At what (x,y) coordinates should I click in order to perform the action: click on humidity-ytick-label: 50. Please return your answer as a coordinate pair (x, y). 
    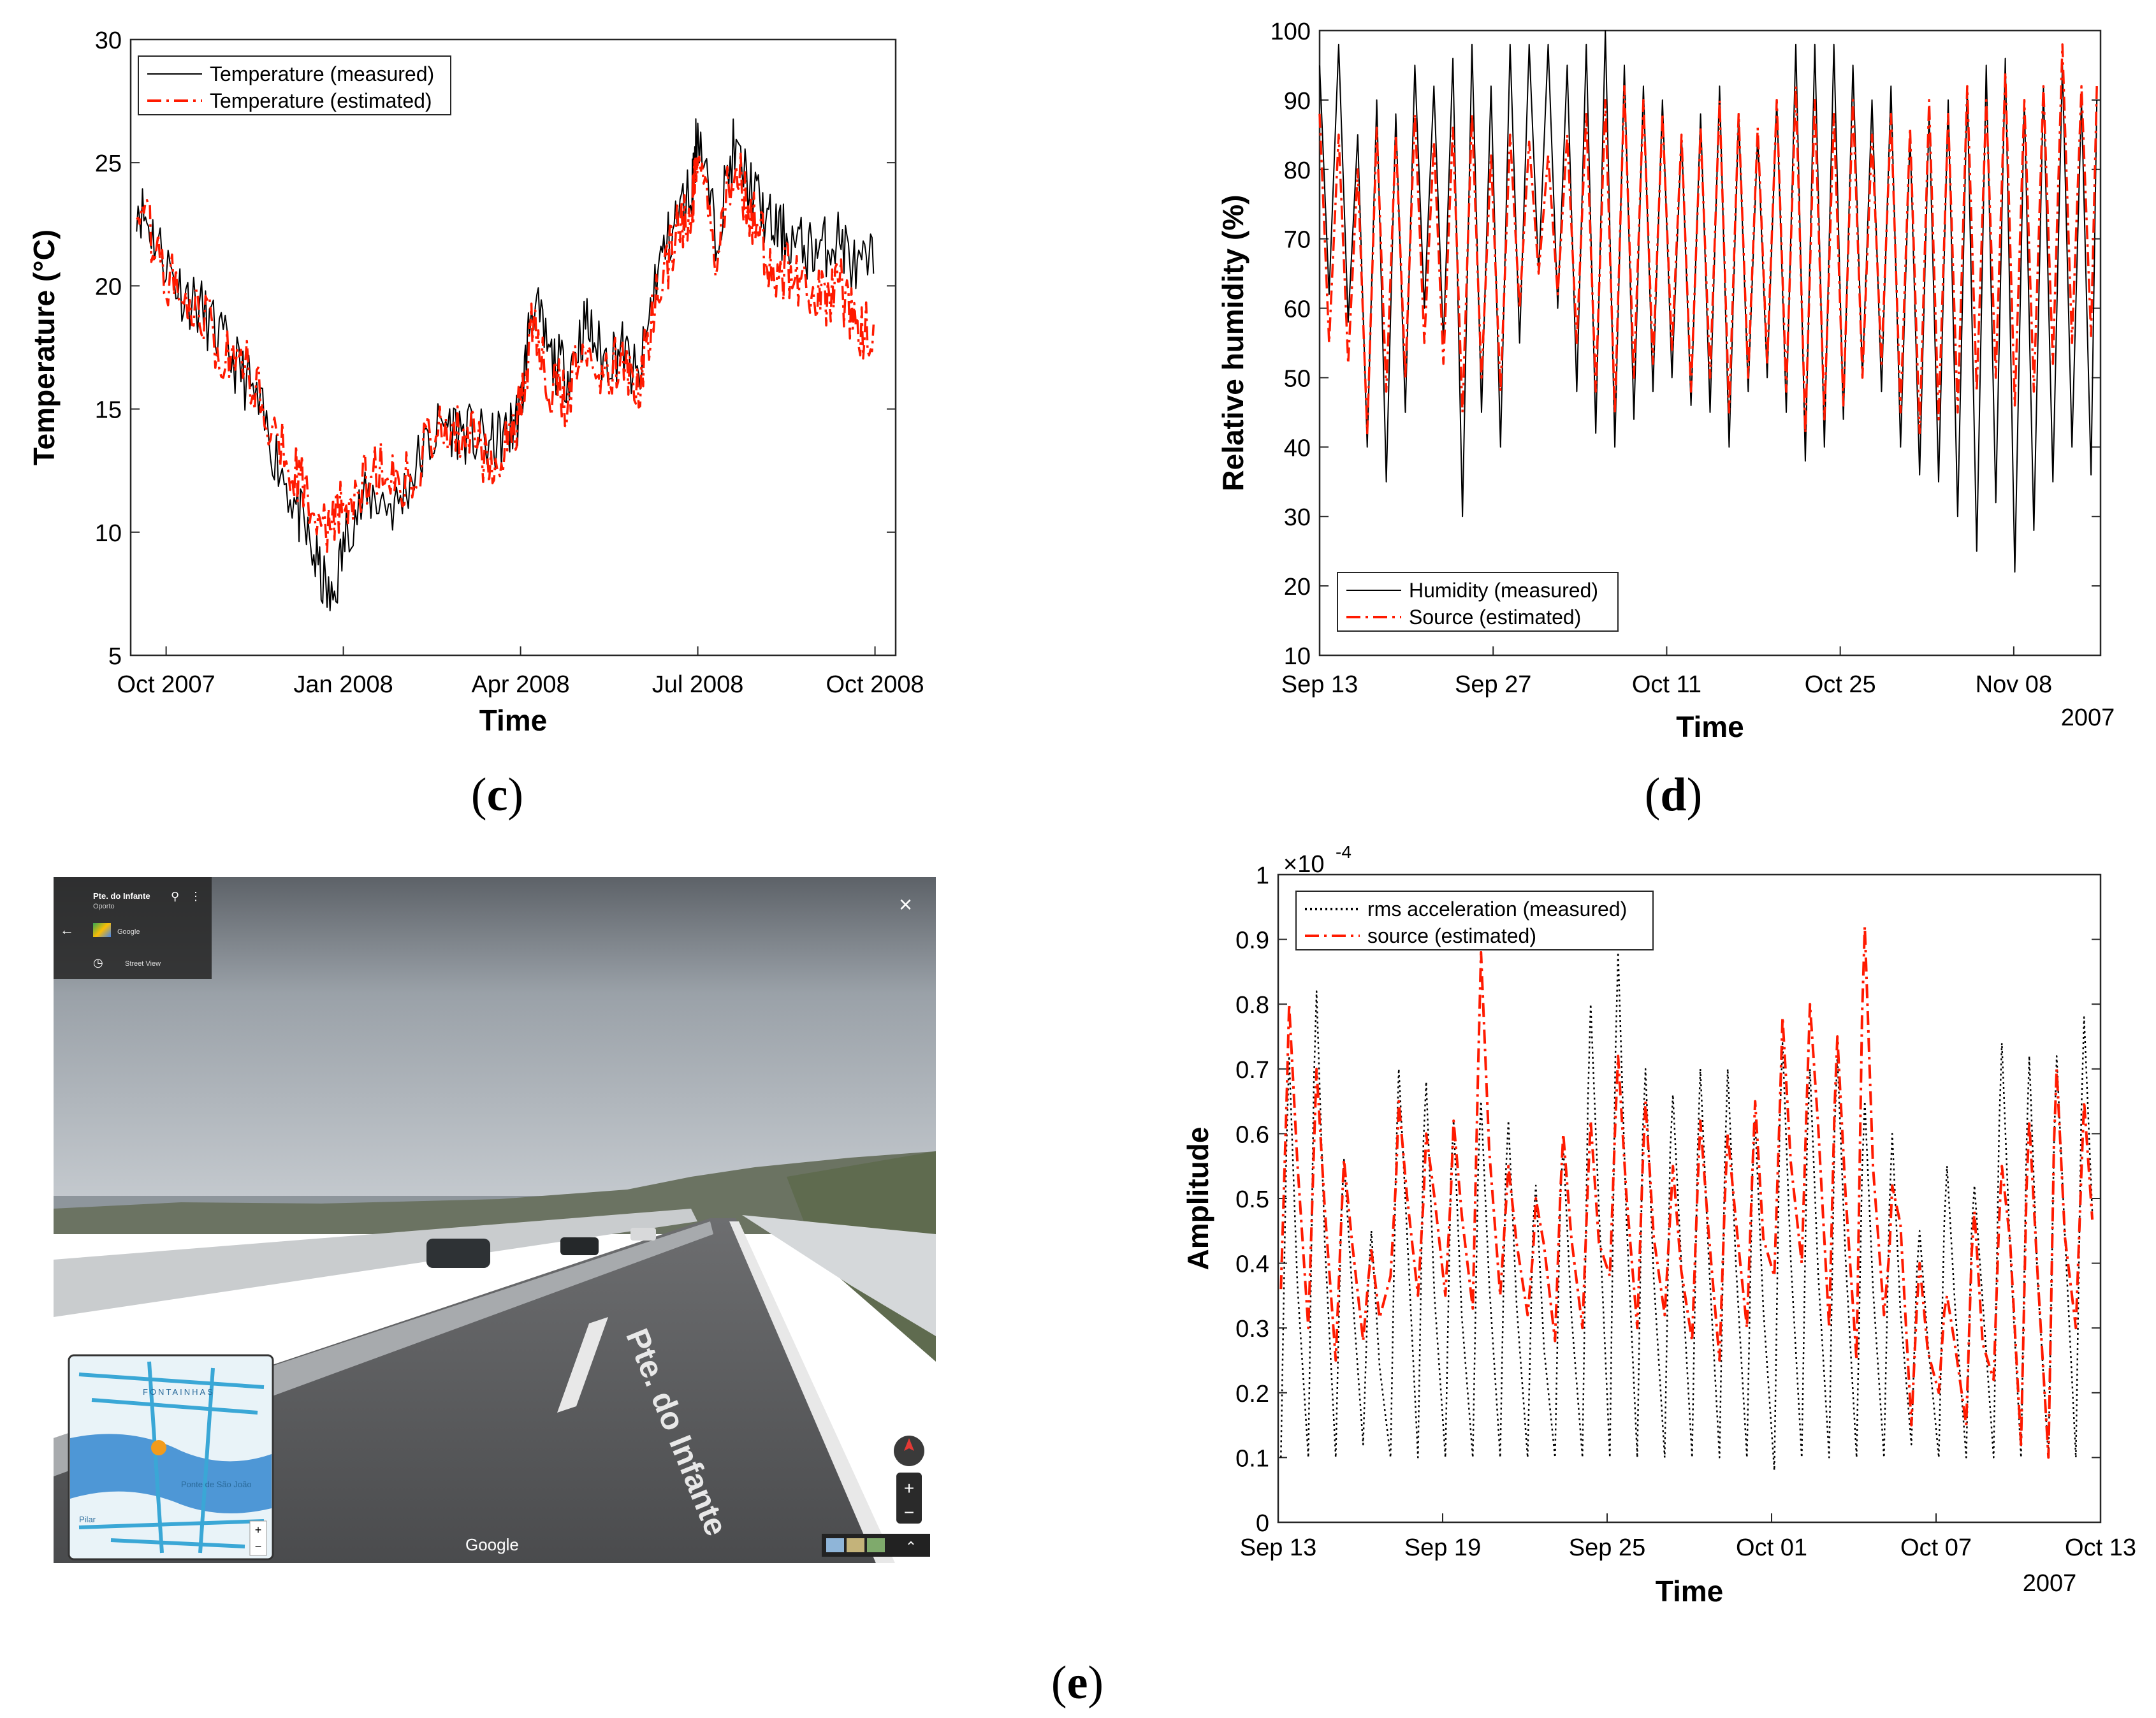
    Looking at the image, I should click on (1298, 379).